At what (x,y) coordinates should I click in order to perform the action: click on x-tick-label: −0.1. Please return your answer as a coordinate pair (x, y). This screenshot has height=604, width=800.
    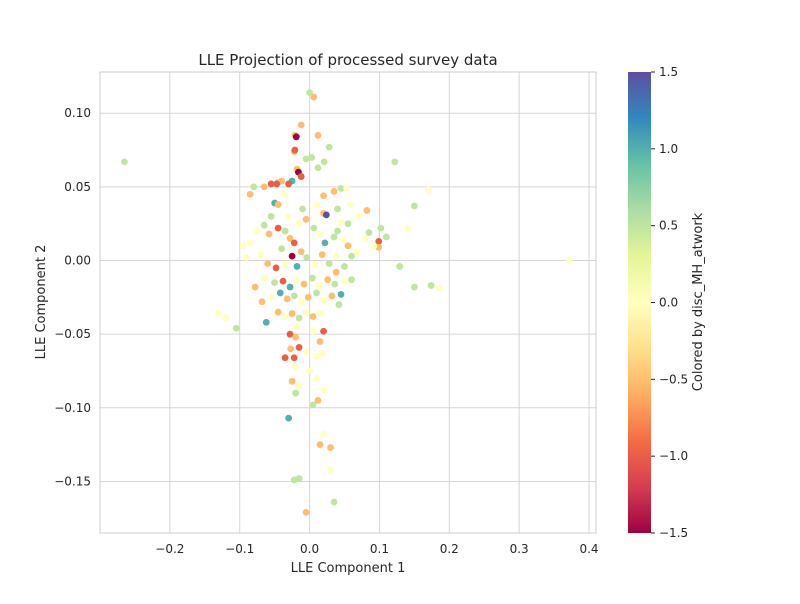
    Looking at the image, I should click on (239, 549).